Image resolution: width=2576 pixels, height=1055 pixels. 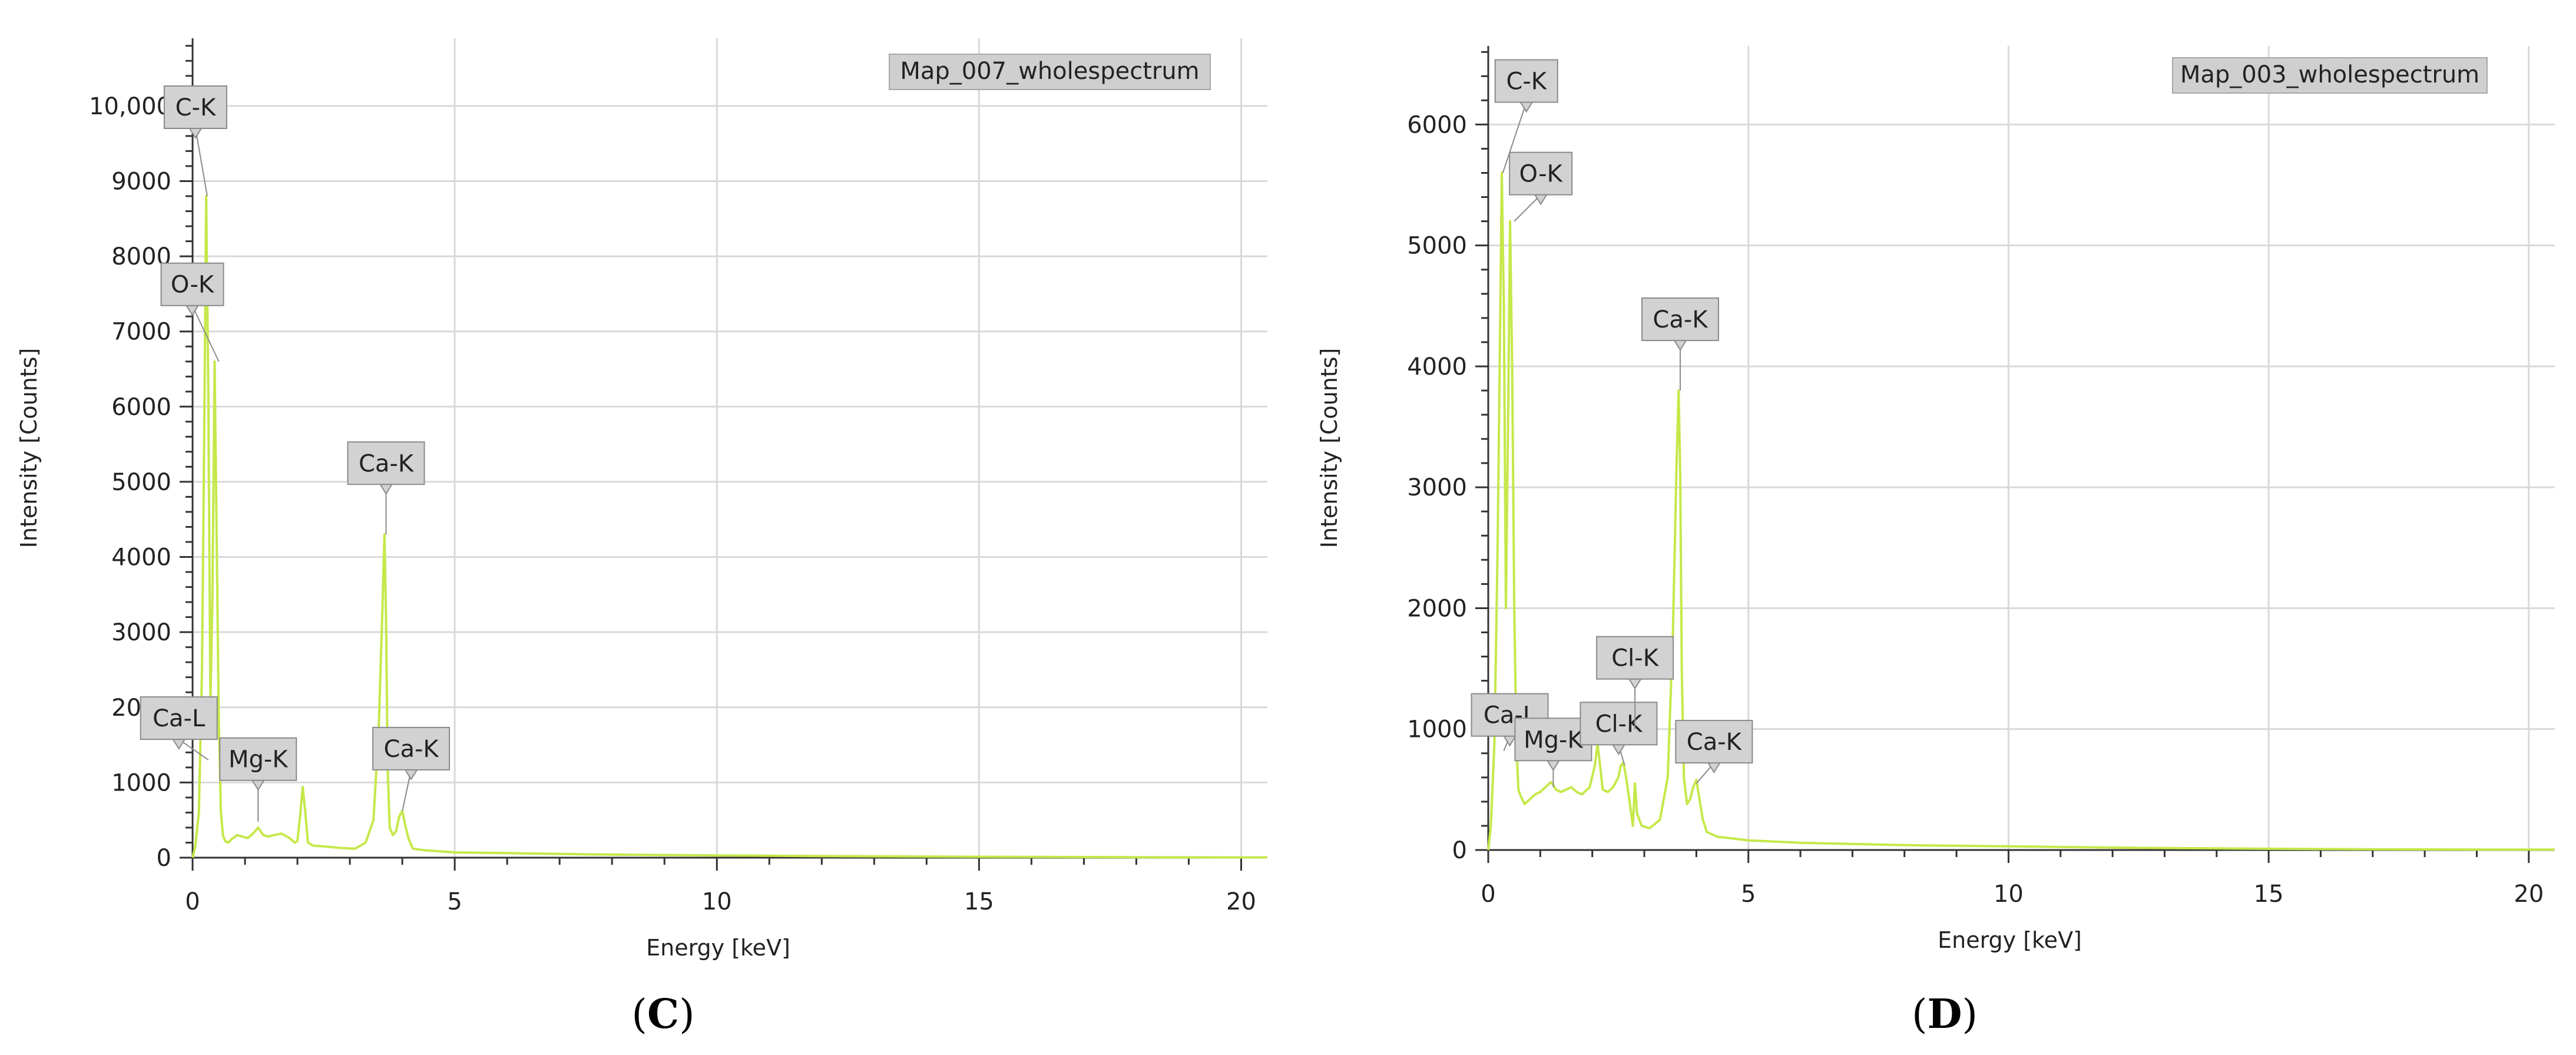 I want to click on legend-entry: Map_003_wholespectrum, so click(x=2329, y=75).